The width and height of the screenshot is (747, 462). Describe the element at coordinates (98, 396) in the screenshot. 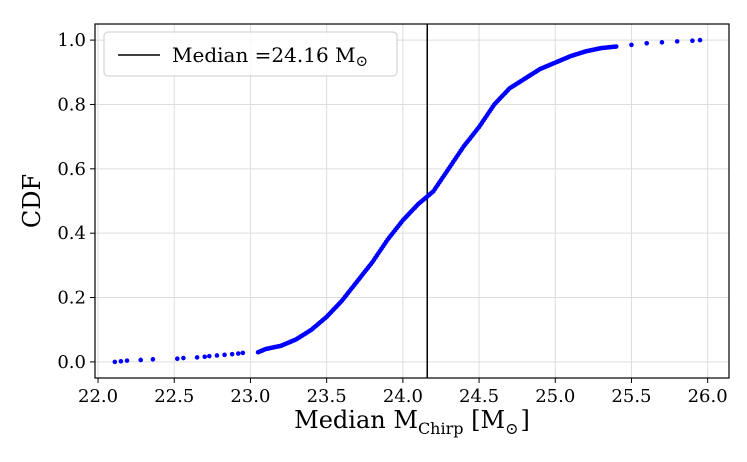

I see `x-tick-label: 22.0` at that location.